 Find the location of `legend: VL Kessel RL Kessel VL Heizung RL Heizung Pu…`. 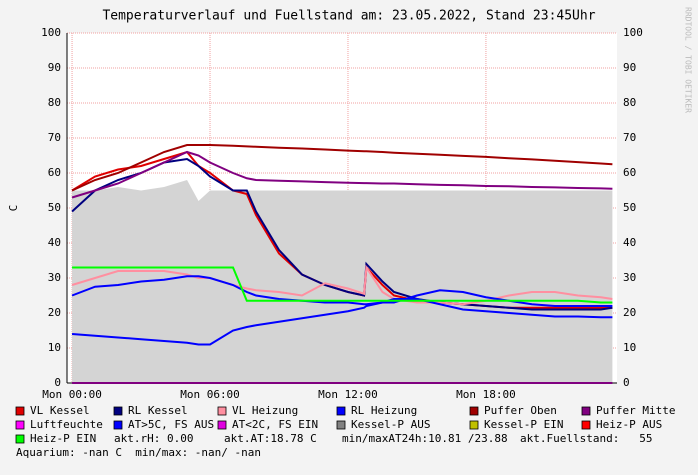

legend: VL Kessel RL Kessel VL Heizung RL Heizung Pu… is located at coordinates (345, 431).